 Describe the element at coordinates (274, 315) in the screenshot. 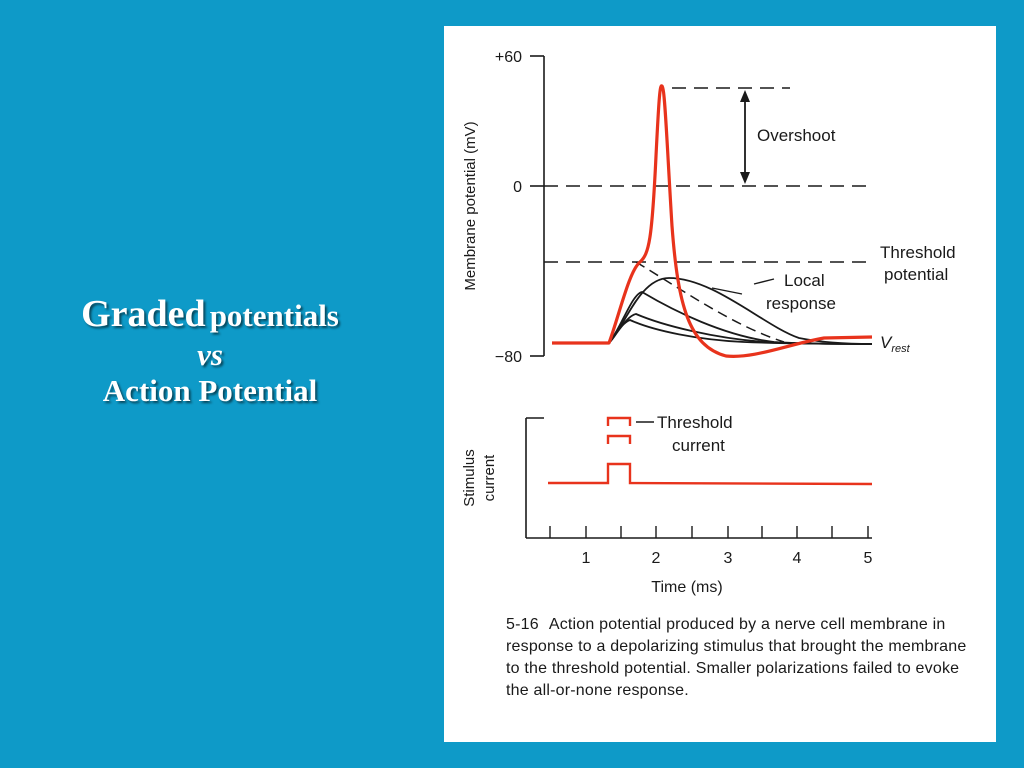

I see `title-potentials: potentials` at that location.